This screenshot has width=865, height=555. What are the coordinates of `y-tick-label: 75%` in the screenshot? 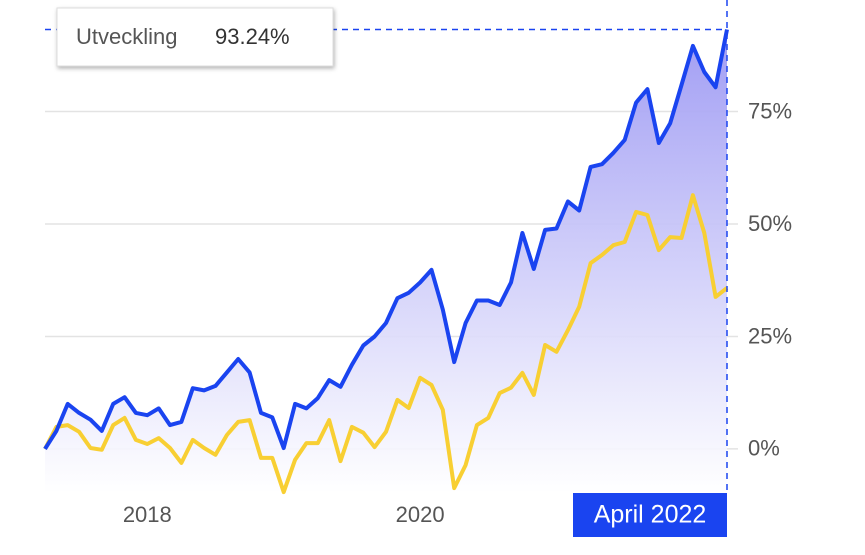 It's located at (770, 110).